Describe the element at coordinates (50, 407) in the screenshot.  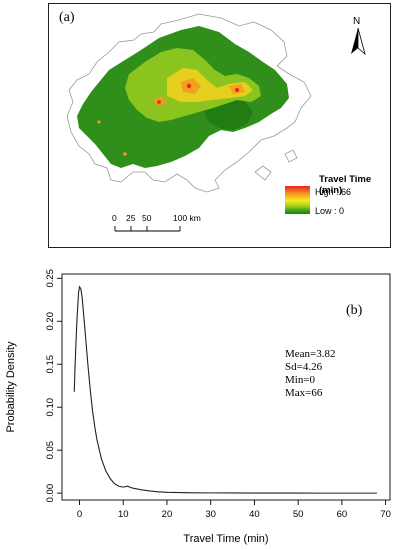
I see `y-tick-label: 0.10` at that location.